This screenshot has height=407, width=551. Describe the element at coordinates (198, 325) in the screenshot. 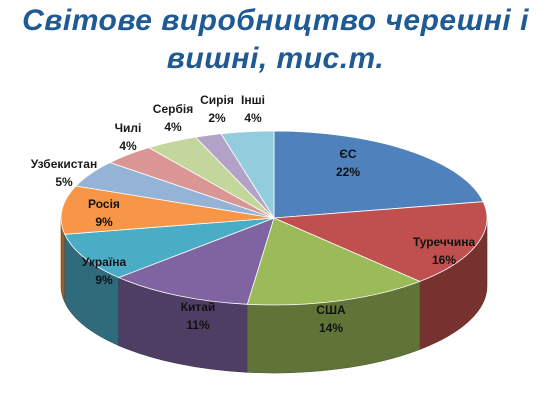

I see `pie-label-value: 11%` at that location.